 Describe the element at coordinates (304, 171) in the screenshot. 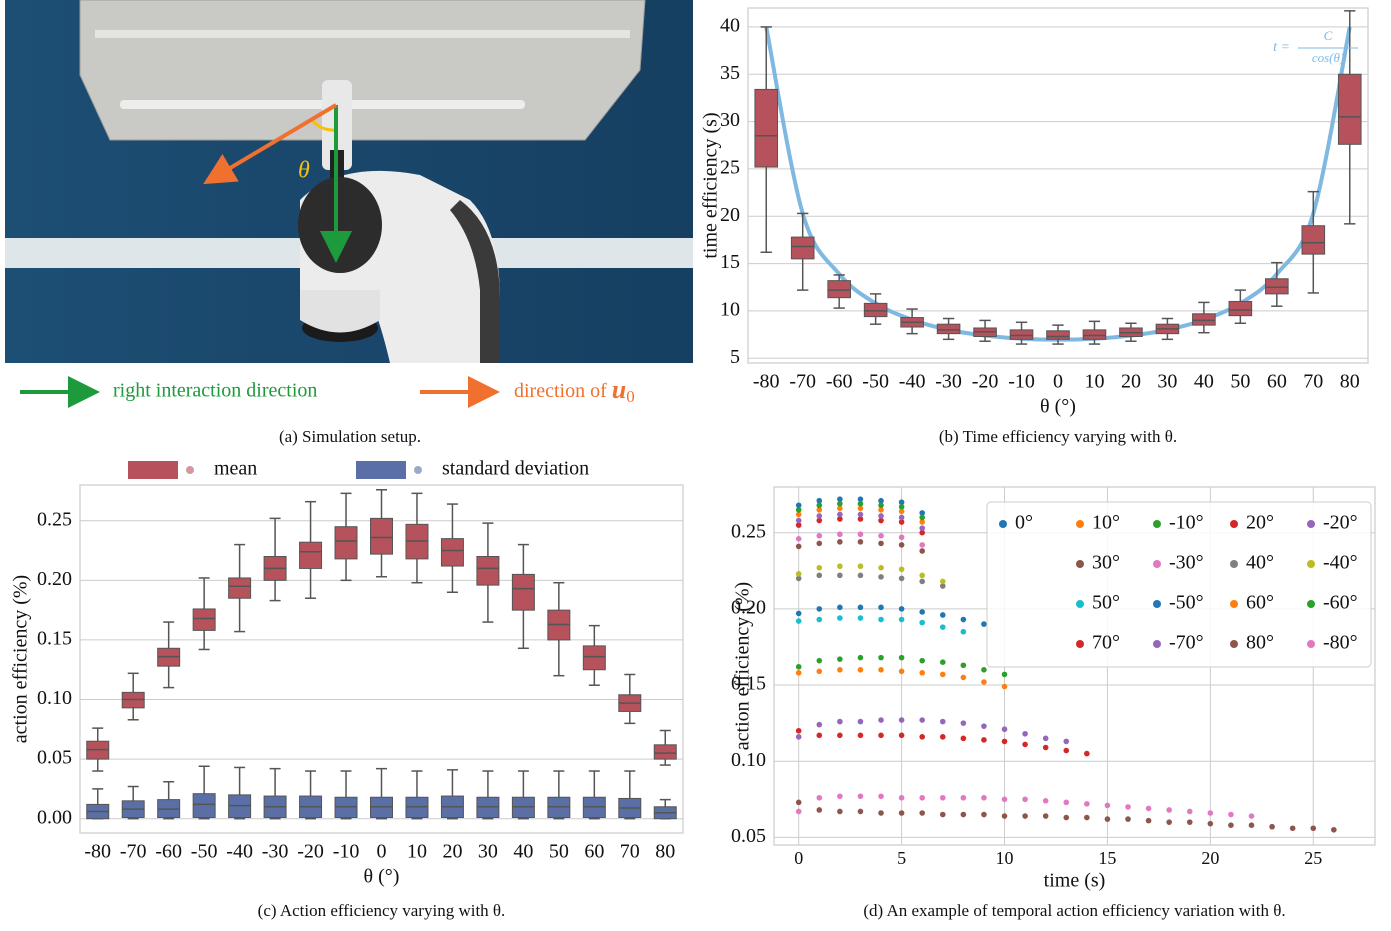

I see `theta-label: θ` at that location.